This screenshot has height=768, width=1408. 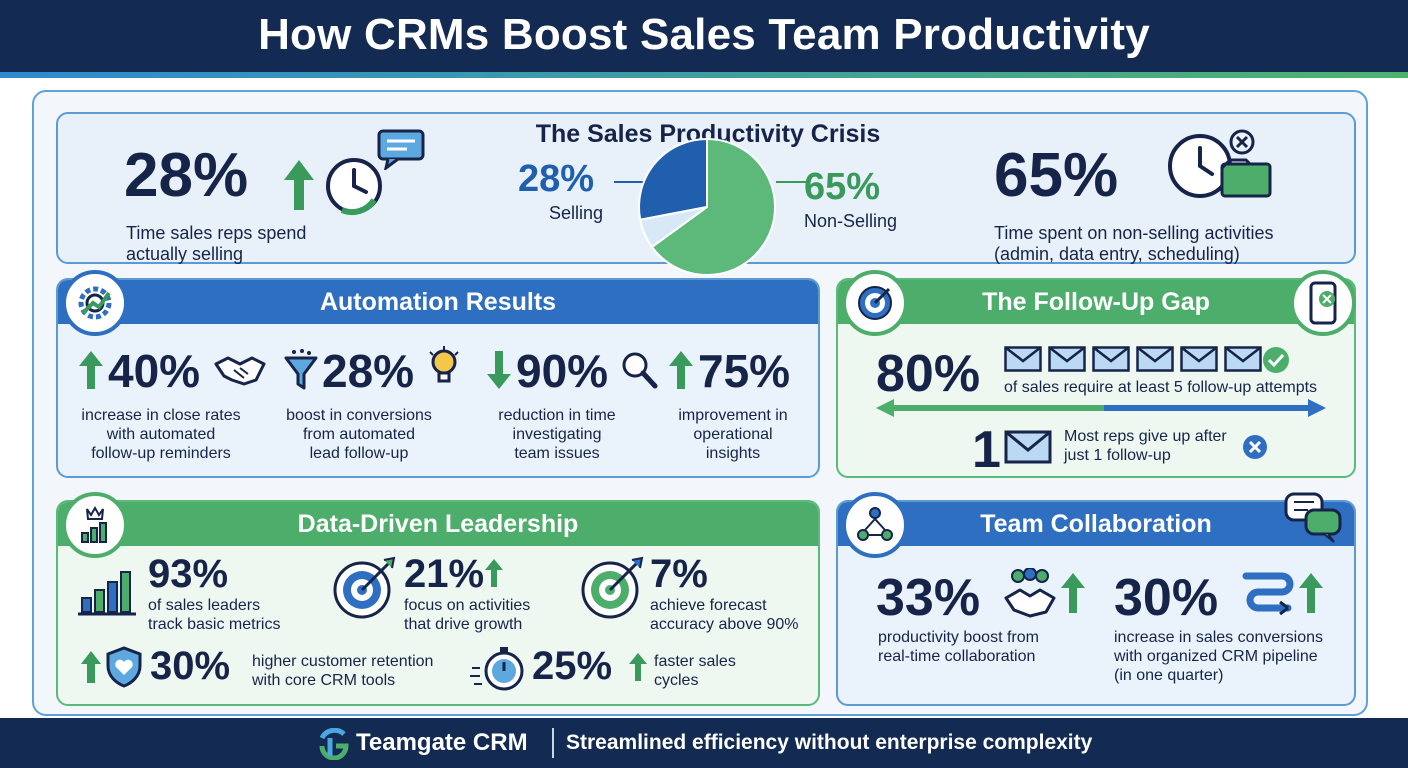 What do you see at coordinates (95, 303) in the screenshot?
I see `gear-chart-icon` at bounding box center [95, 303].